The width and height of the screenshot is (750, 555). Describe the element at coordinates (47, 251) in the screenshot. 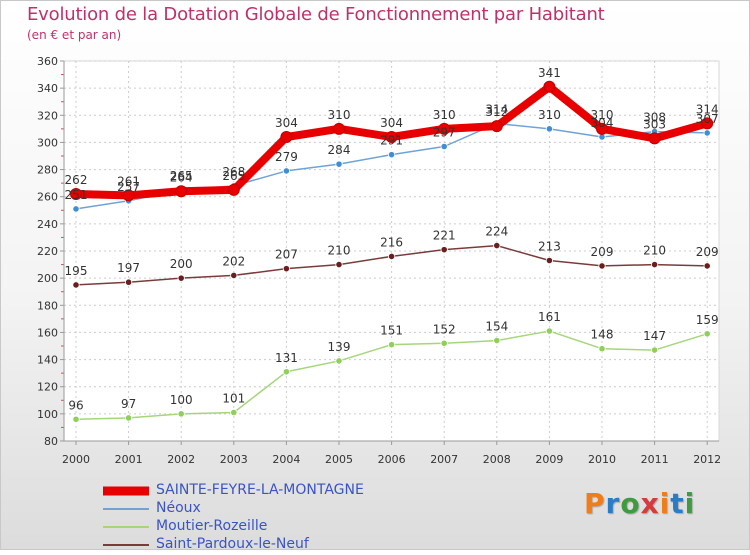

I see `y-tick-label: 220` at that location.